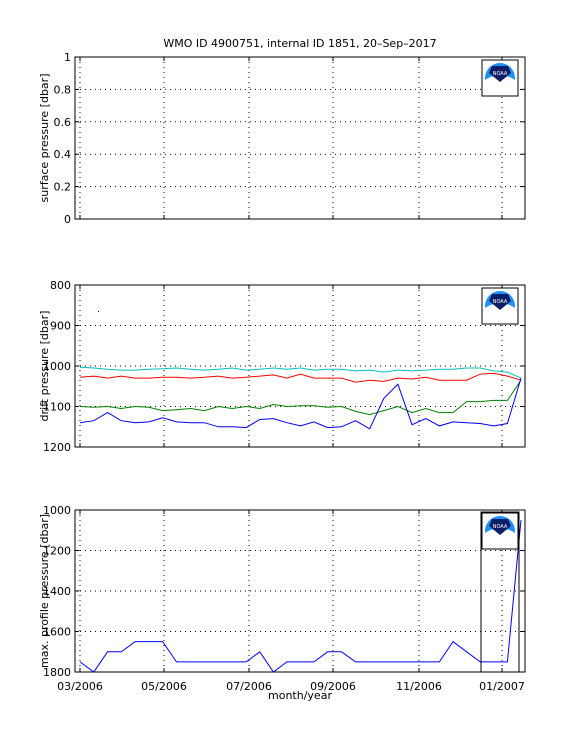 This screenshot has height=756, width=576. What do you see at coordinates (63, 122) in the screenshot?
I see `y-tick-label: 0.6` at bounding box center [63, 122].